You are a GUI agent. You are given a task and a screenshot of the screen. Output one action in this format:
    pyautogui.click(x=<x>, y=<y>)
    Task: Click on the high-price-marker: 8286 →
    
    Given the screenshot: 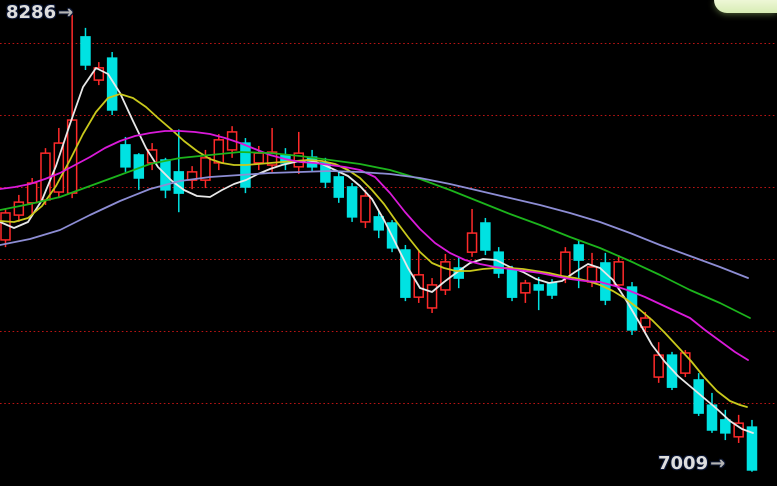 What is the action you would take?
    pyautogui.click(x=39, y=13)
    